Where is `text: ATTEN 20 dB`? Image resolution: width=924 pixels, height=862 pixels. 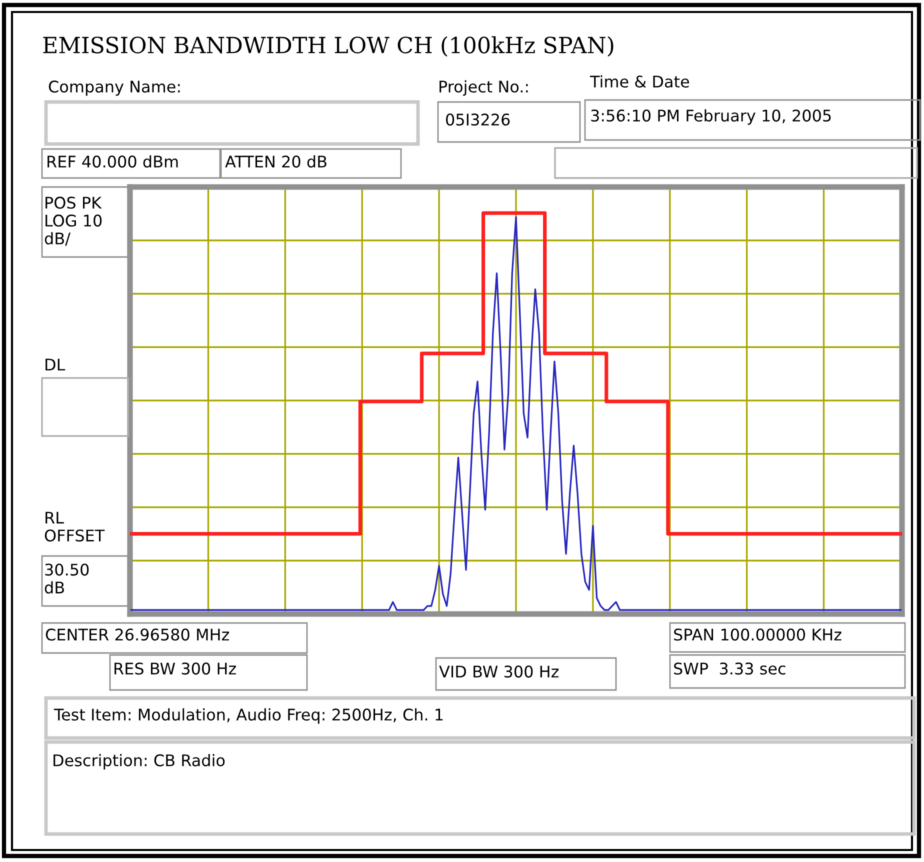 text: ATTEN 20 dB is located at coordinates (275, 161).